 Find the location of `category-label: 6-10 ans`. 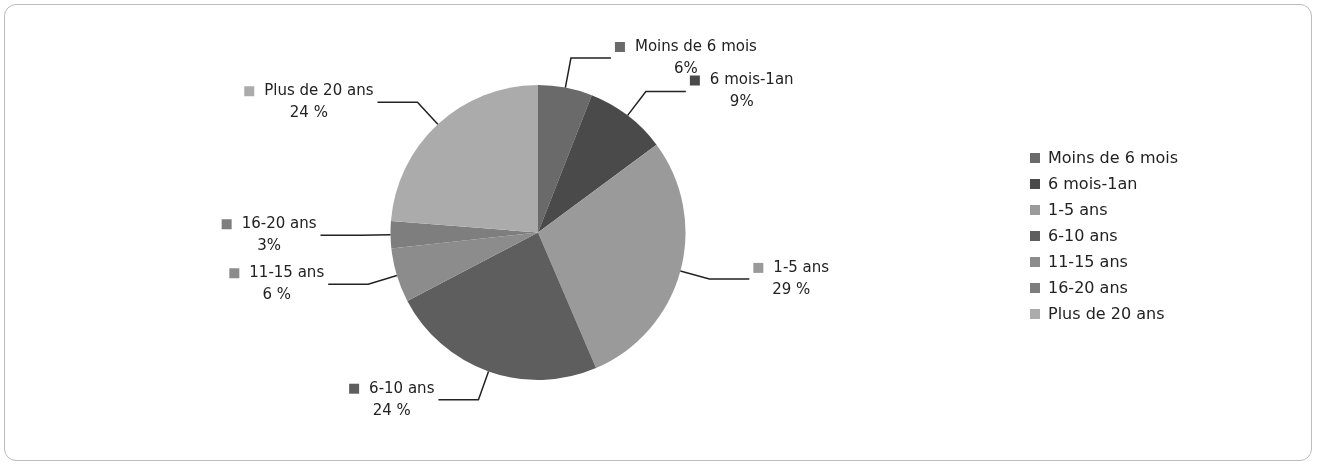

category-label: 6-10 ans is located at coordinates (1083, 235).